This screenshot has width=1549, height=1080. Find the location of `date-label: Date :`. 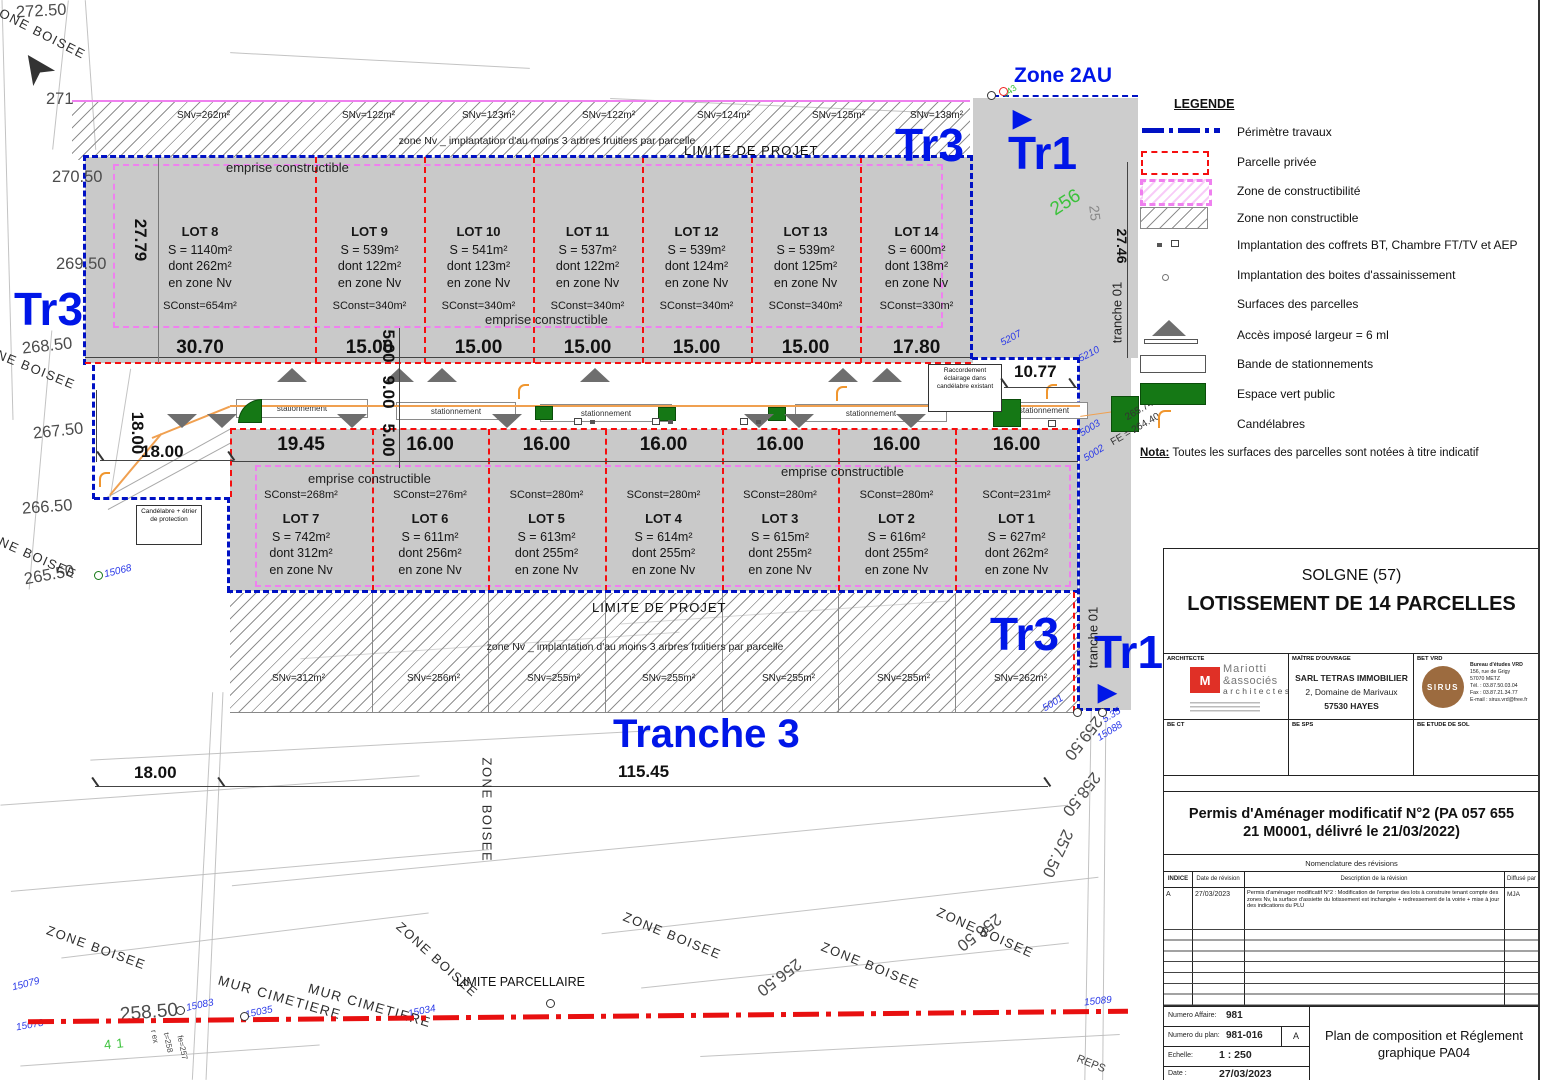

date-label: Date : is located at coordinates (1177, 1073).